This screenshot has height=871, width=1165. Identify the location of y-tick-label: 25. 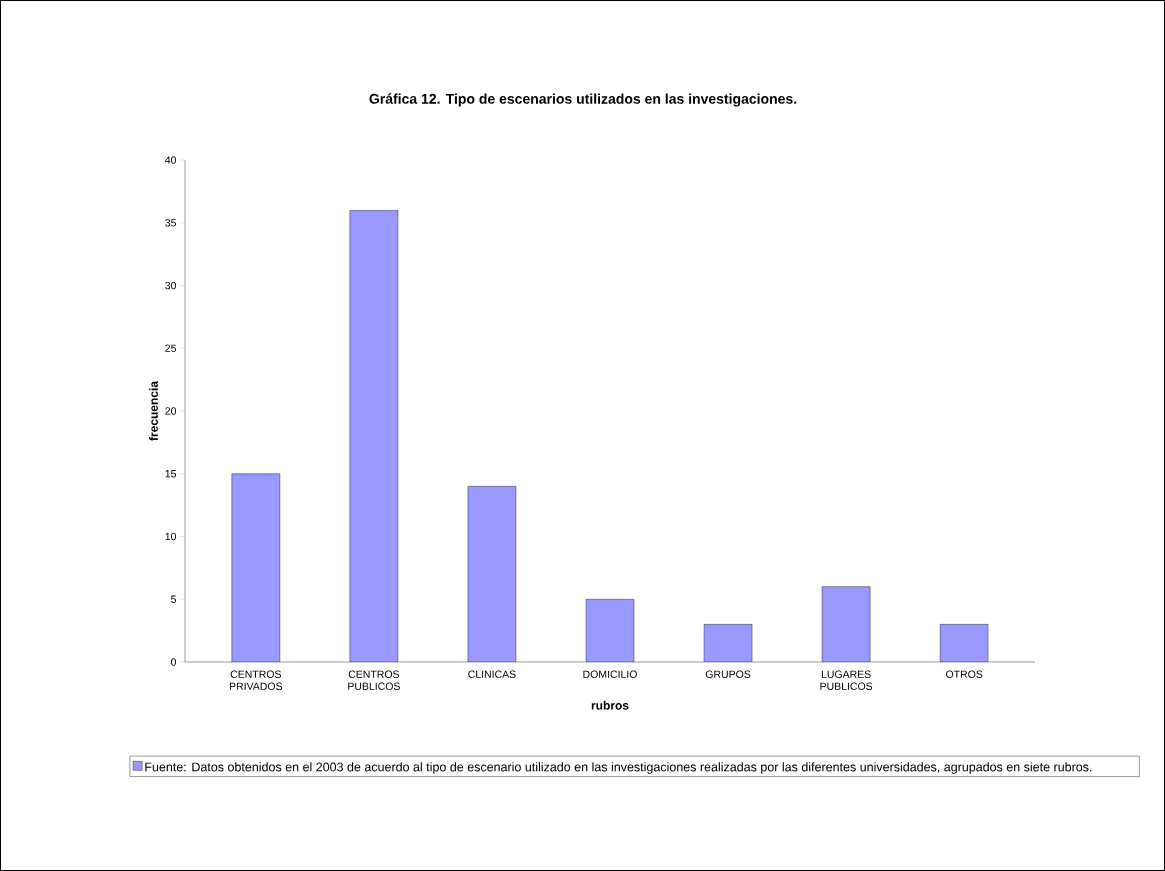
(171, 348).